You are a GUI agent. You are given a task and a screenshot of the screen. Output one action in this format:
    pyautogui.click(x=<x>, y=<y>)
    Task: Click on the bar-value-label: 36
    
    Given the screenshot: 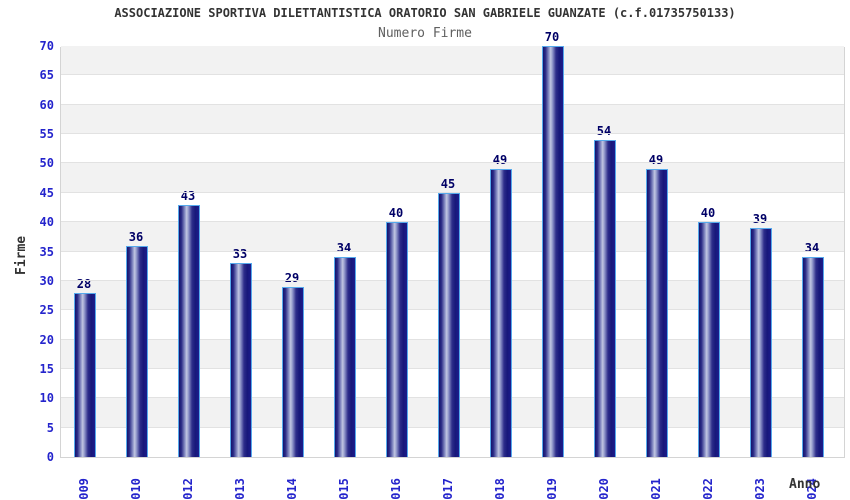 What is the action you would take?
    pyautogui.click(x=136, y=236)
    